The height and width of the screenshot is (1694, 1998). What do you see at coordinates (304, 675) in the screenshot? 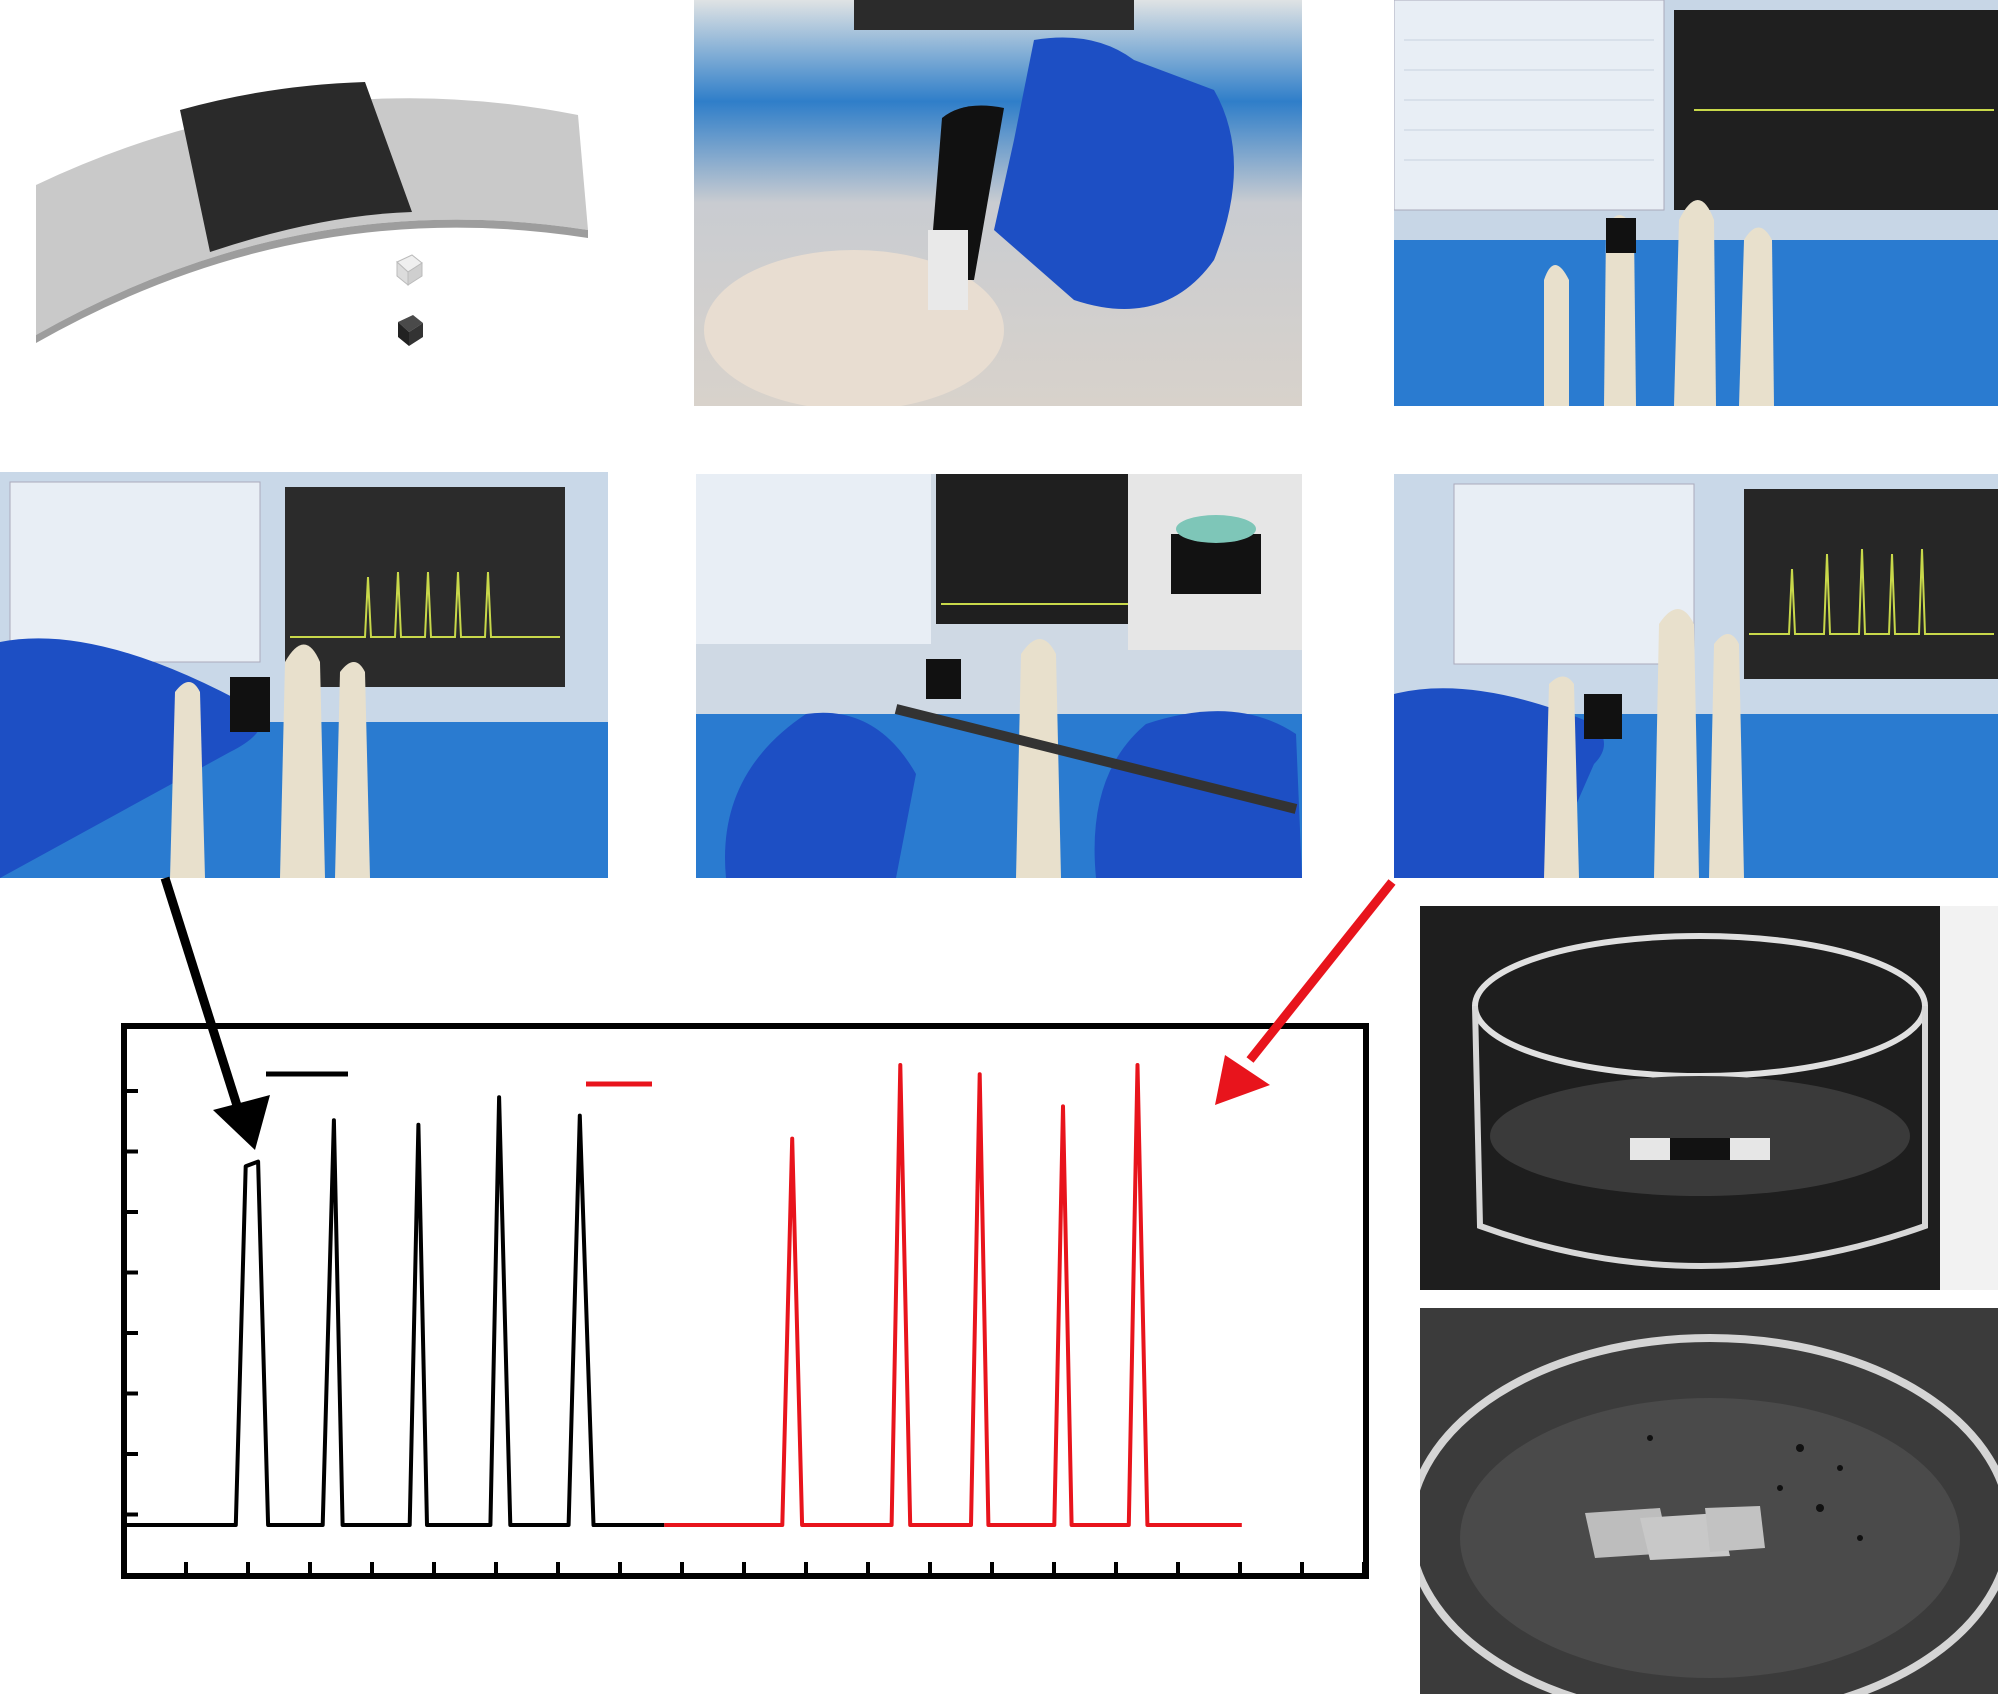
I see `photo-finger-press-signal` at bounding box center [304, 675].